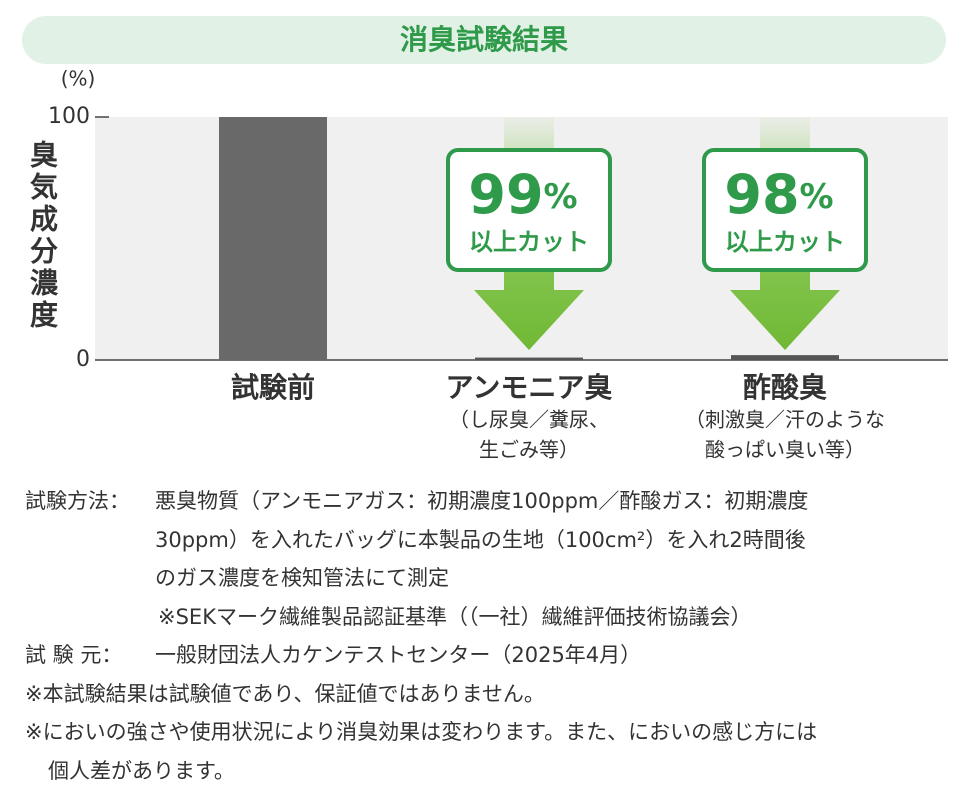 This screenshot has height=800, width=966. Describe the element at coordinates (761, 194) in the screenshot. I see `callout-number: 98` at that location.